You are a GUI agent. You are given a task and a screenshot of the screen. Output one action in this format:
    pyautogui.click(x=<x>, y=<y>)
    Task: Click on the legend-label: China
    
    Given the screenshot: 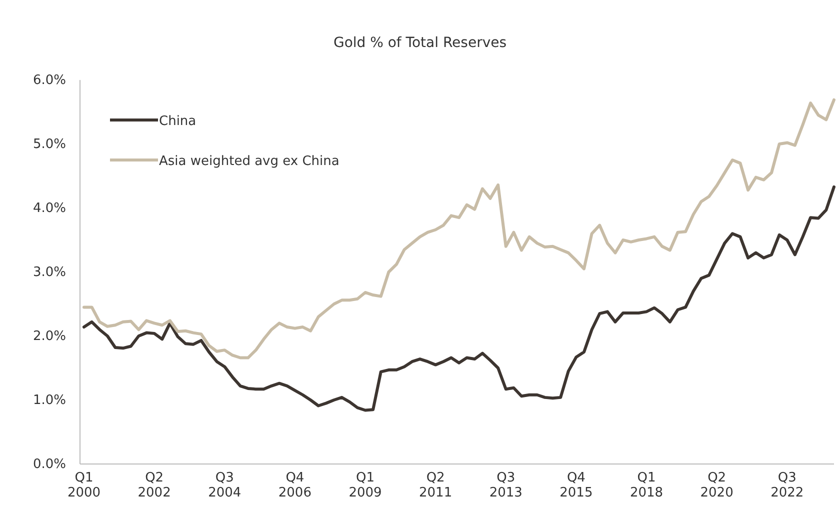 What is the action you would take?
    pyautogui.click(x=177, y=121)
    